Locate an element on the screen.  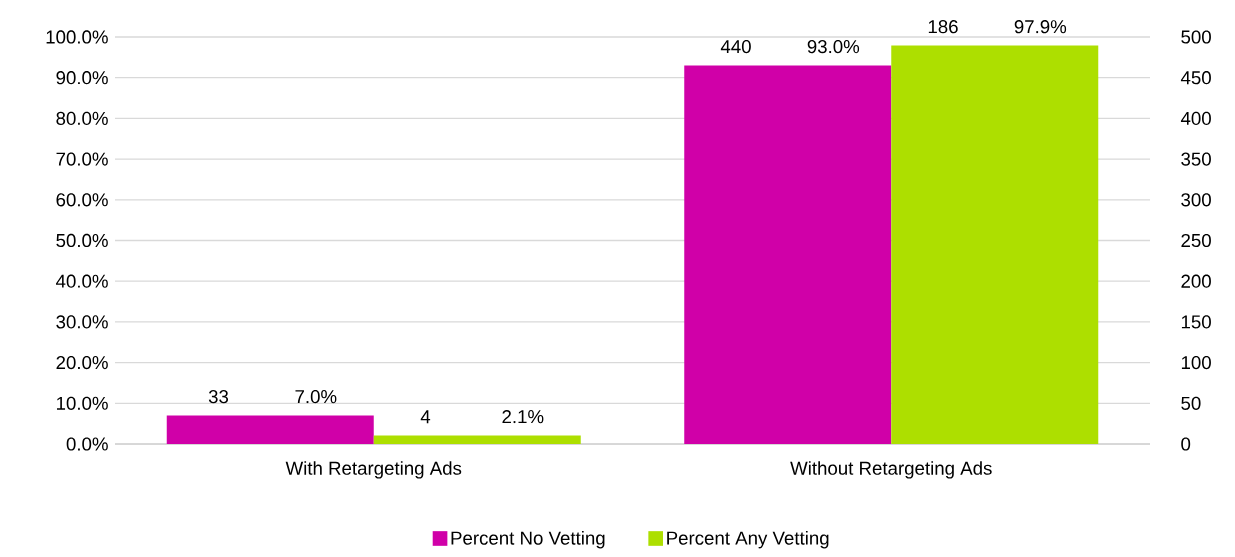
annotation: 33 is located at coordinates (218, 397).